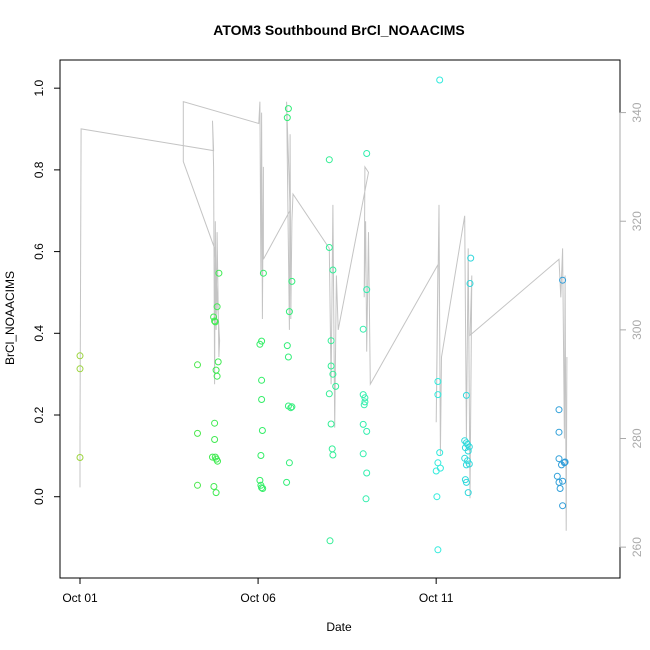 The image size is (650, 650). I want to click on y2-tick-label: 280, so click(637, 438).